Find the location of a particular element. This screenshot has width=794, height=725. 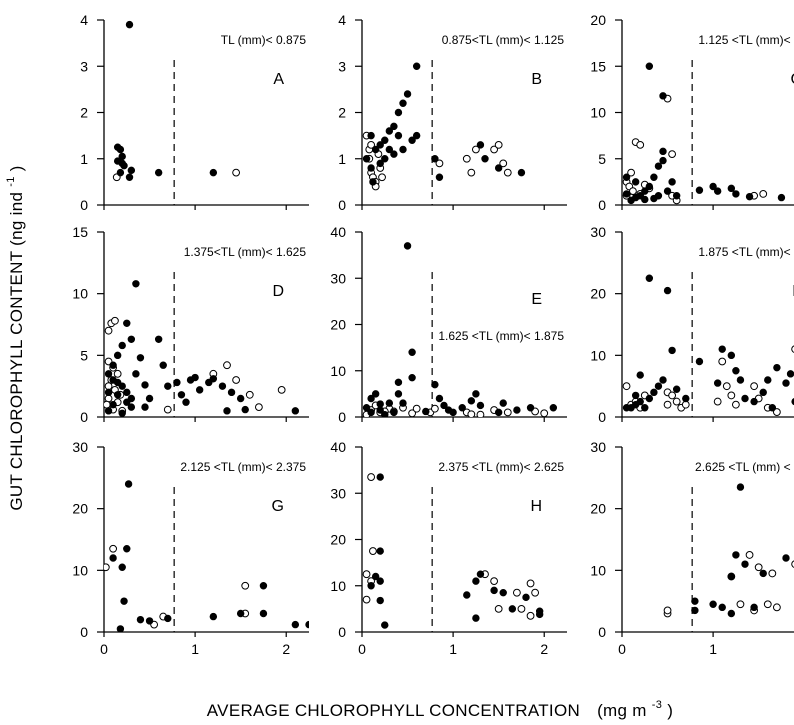

panel-d: 0 5 10 15 1.375<TL (mm)< 1.625 D is located at coordinates (190, 324).